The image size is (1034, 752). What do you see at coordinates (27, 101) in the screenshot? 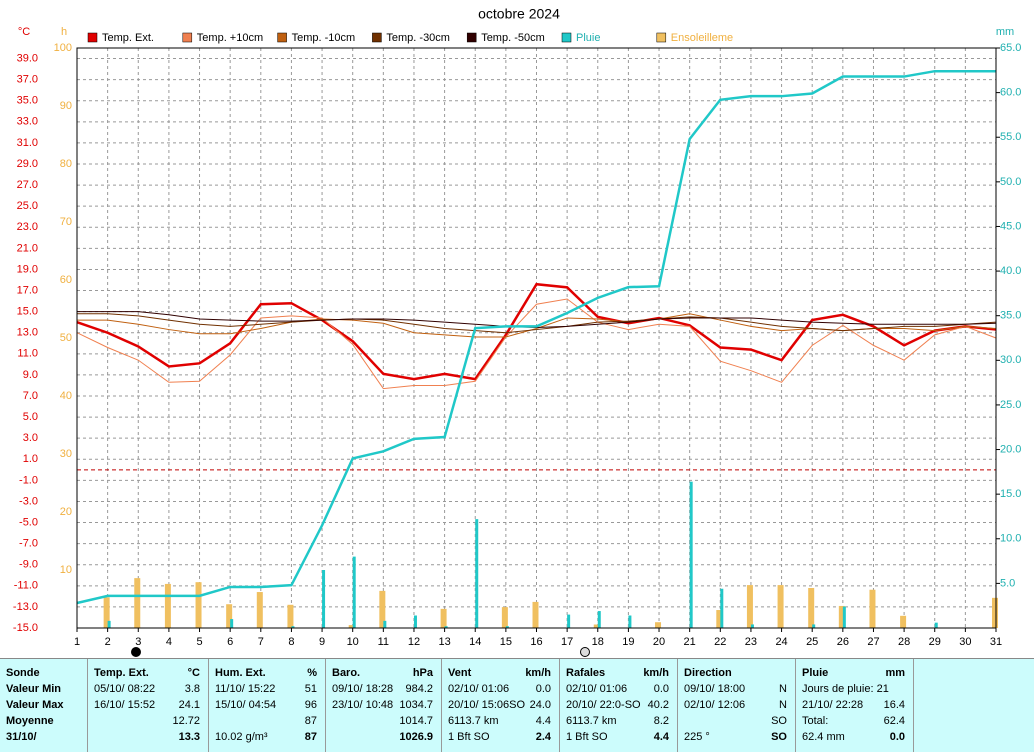
I see `y-tick-label: 35.0` at bounding box center [27, 101].